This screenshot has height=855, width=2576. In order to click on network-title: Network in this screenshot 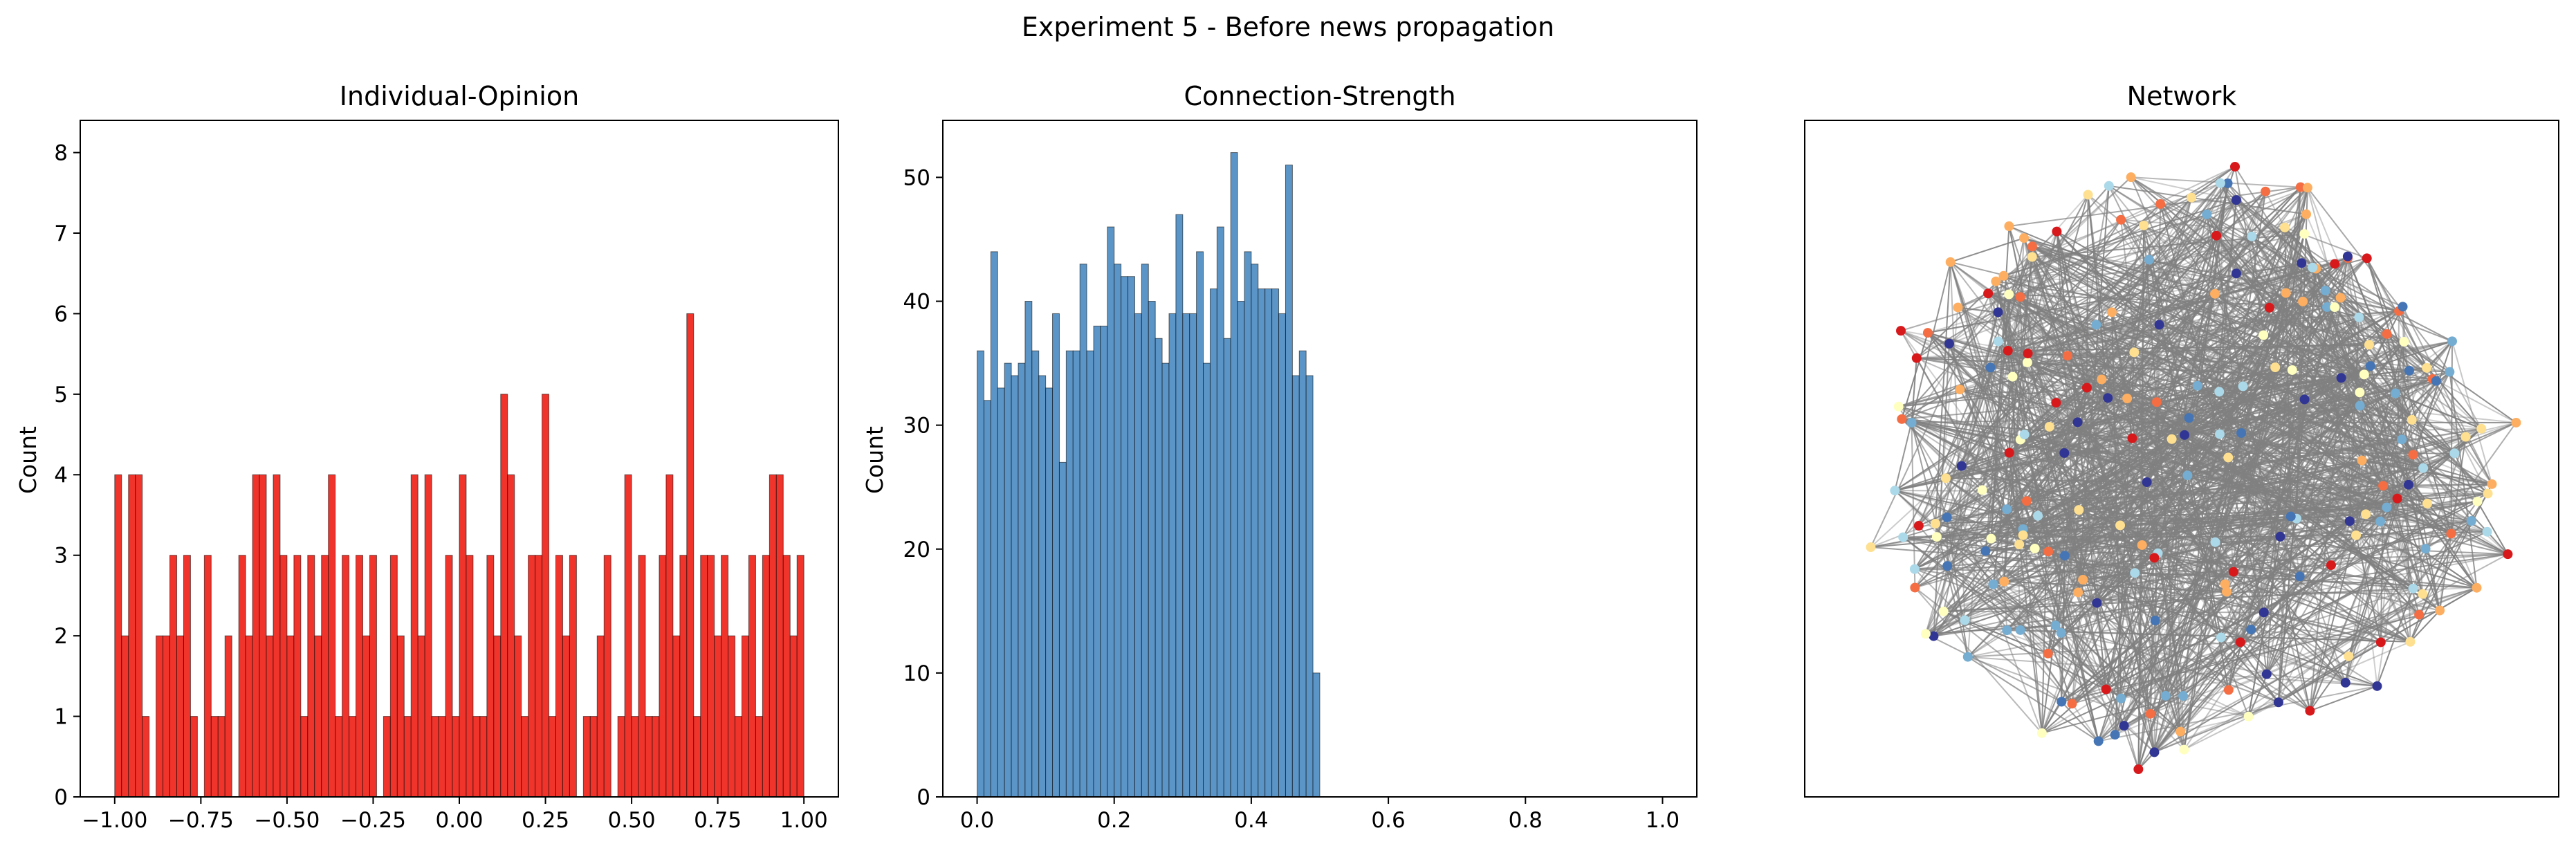, I will do `click(2182, 96)`.